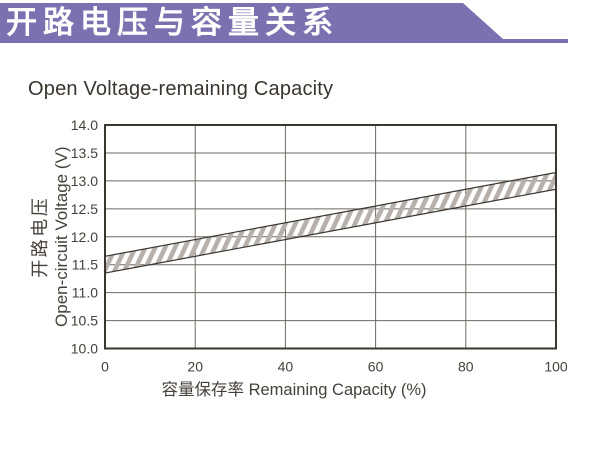  What do you see at coordinates (84, 349) in the screenshot?
I see `y-tick-label: 10.0` at bounding box center [84, 349].